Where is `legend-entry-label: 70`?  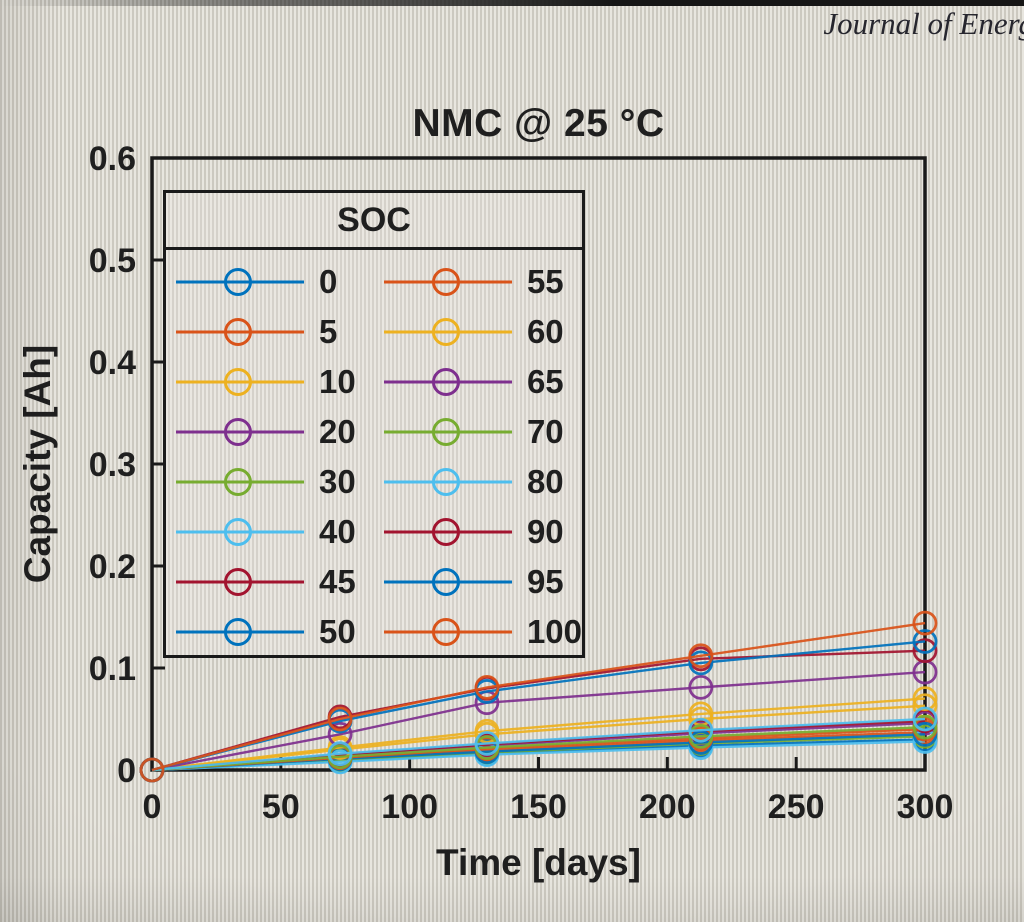
legend-entry-label: 70 is located at coordinates (545, 431).